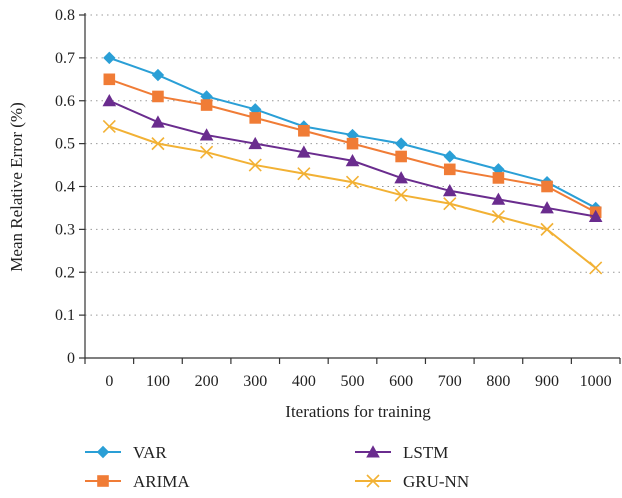 The image size is (622, 498). Describe the element at coordinates (65, 15) in the screenshot. I see `y-tick-label: 0.8` at that location.